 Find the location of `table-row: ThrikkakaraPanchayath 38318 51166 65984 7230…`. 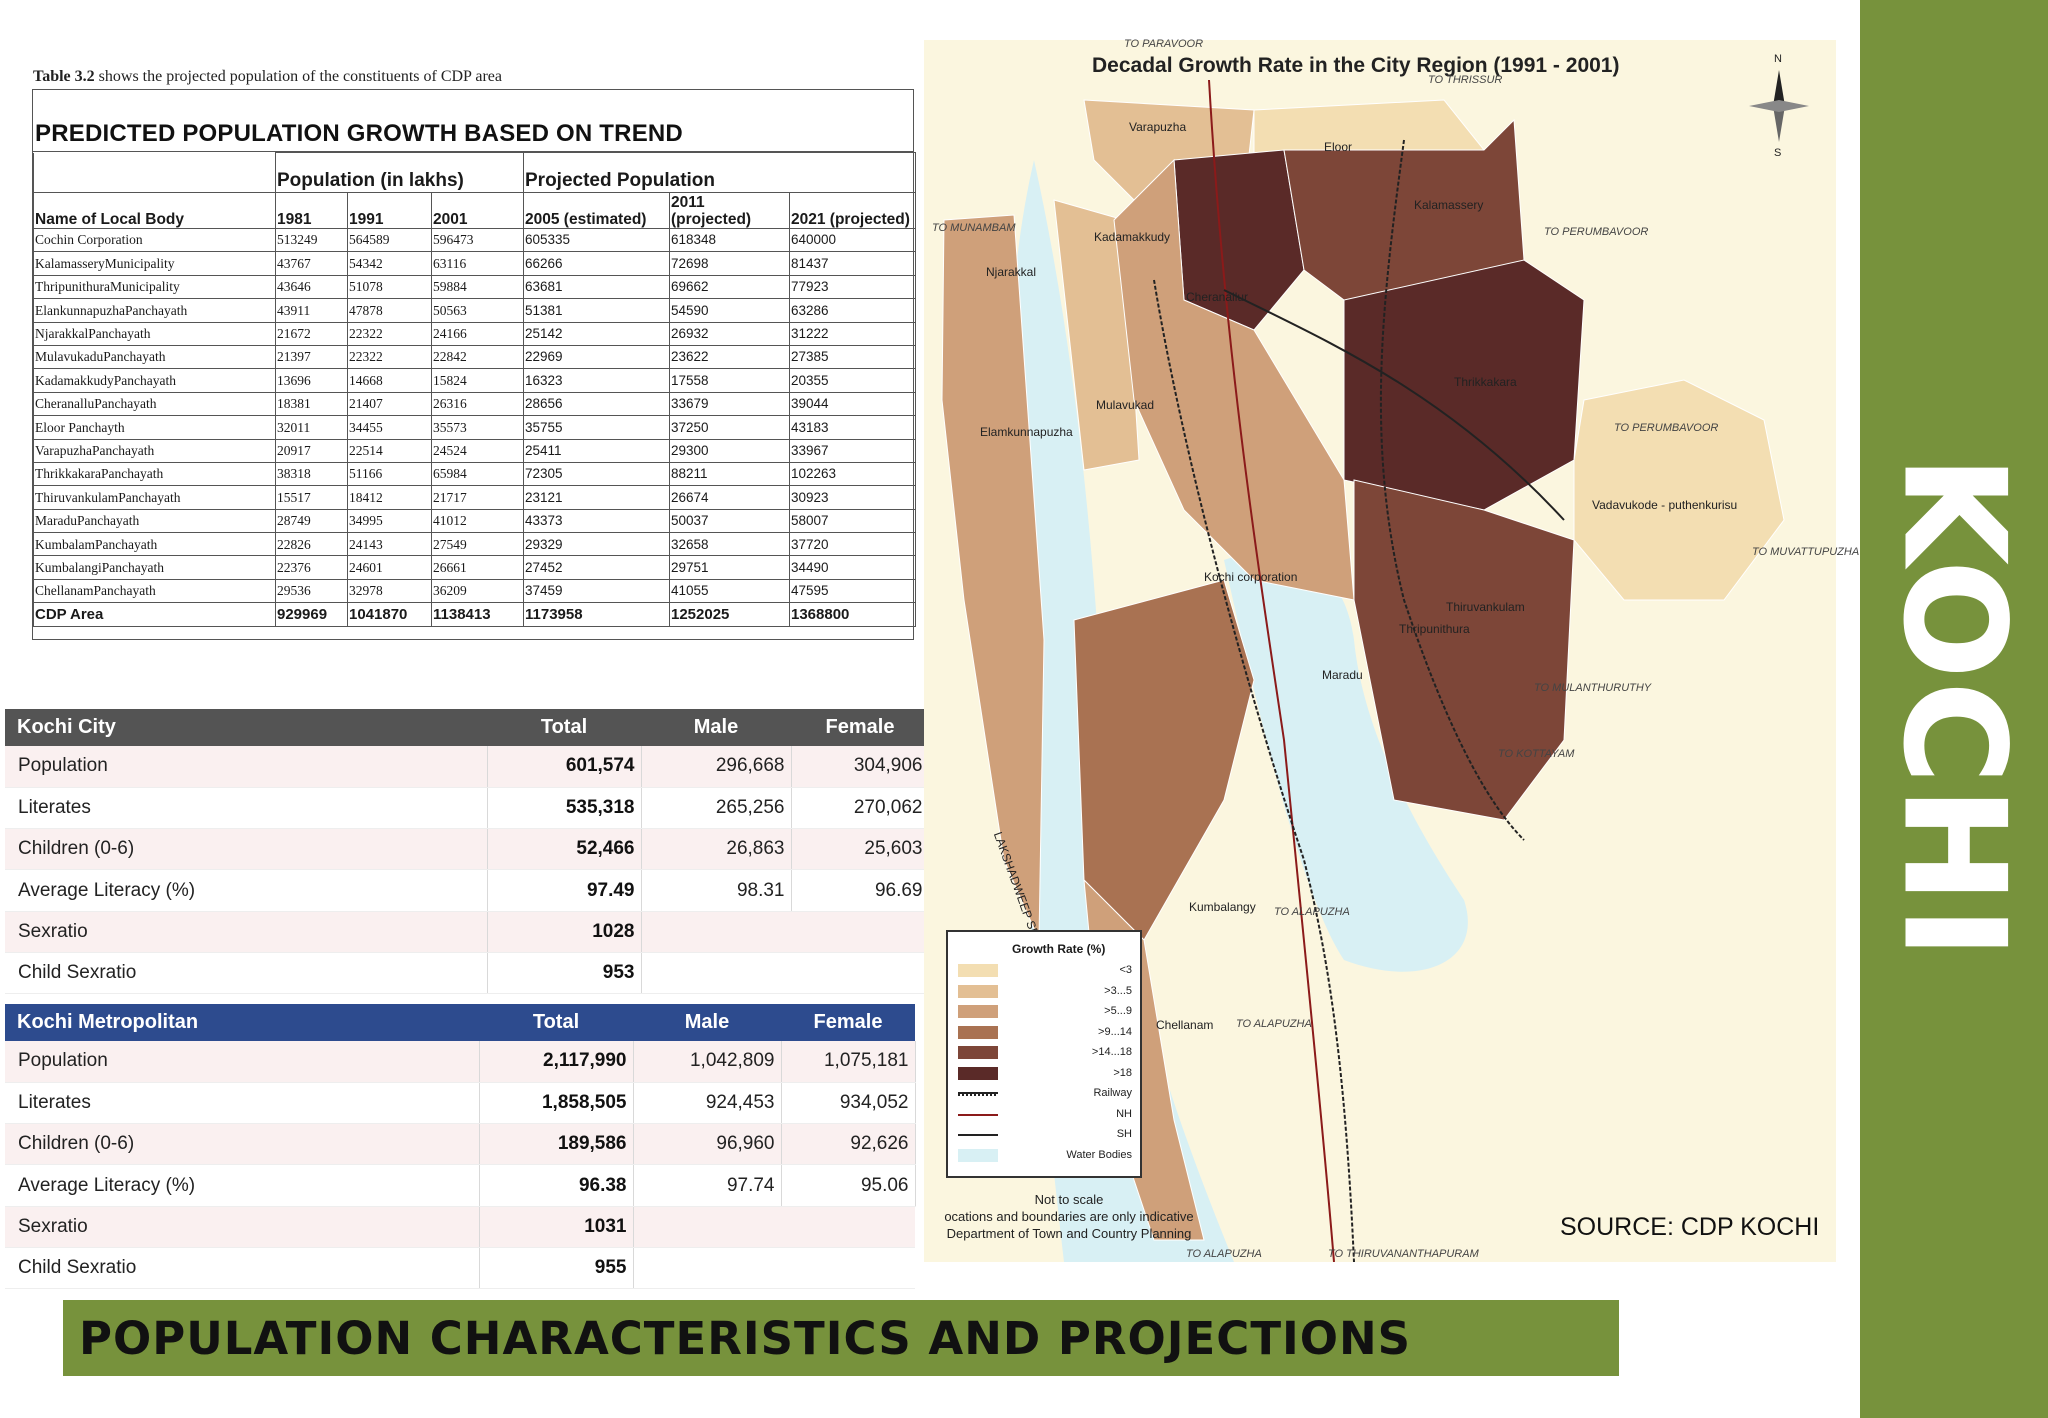

table-row: ThrikkakaraPanchayath 38318 51166 65984 7230… is located at coordinates (474, 474).